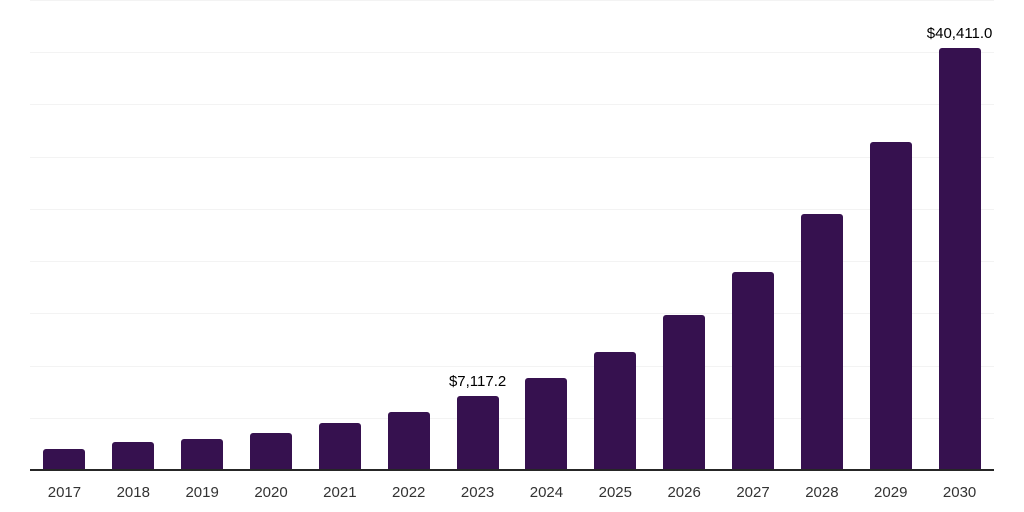 The height and width of the screenshot is (512, 1024). Describe the element at coordinates (477, 432) in the screenshot. I see `bar-2023` at that location.